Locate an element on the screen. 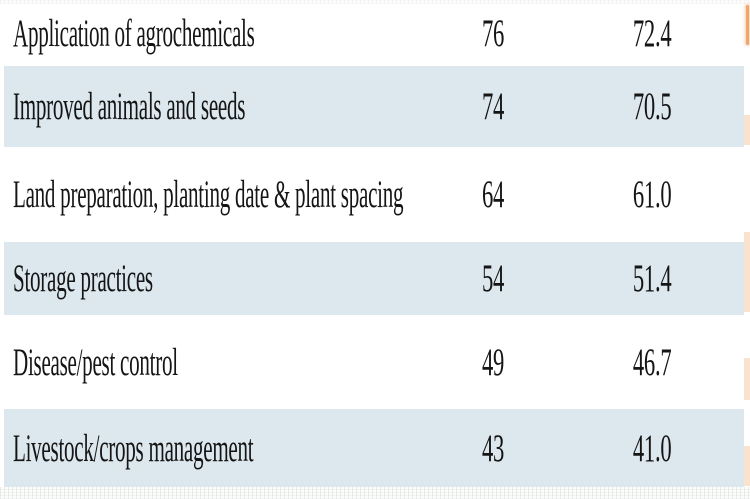 The width and height of the screenshot is (750, 499). percentage-value: 61.0 is located at coordinates (652, 194).